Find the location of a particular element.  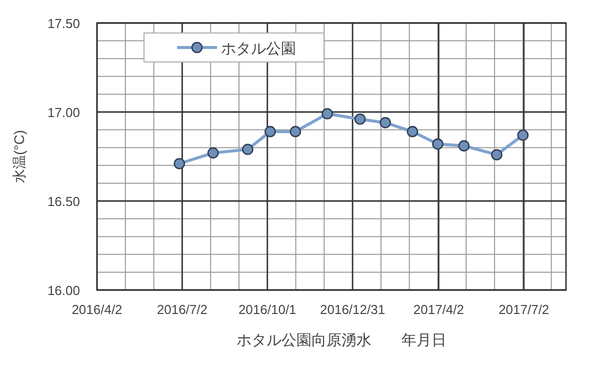

y-tick-label: 17.00 is located at coordinates (63, 112).